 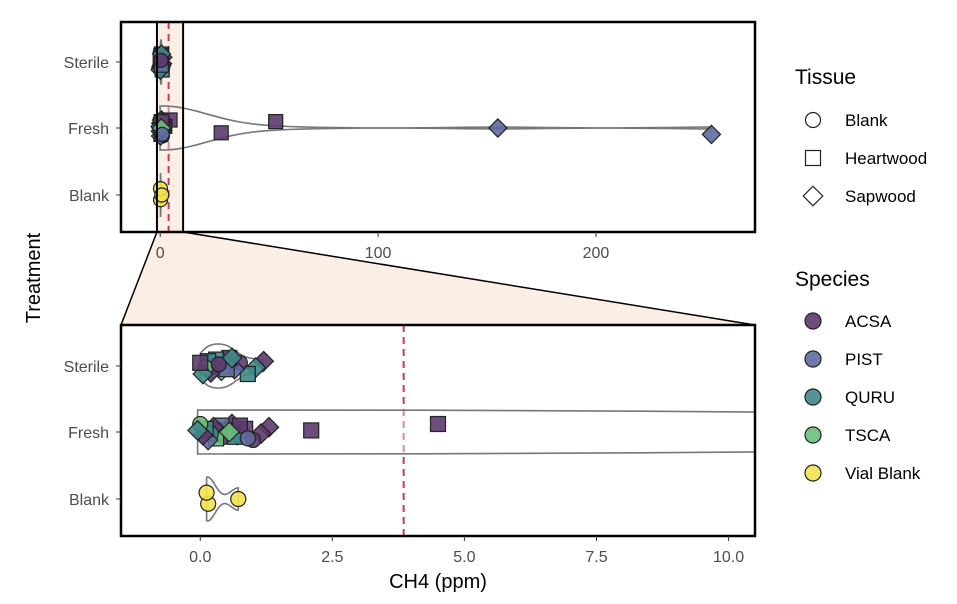 What do you see at coordinates (883, 473) in the screenshot?
I see `legend-species-label: Vial Blank` at bounding box center [883, 473].